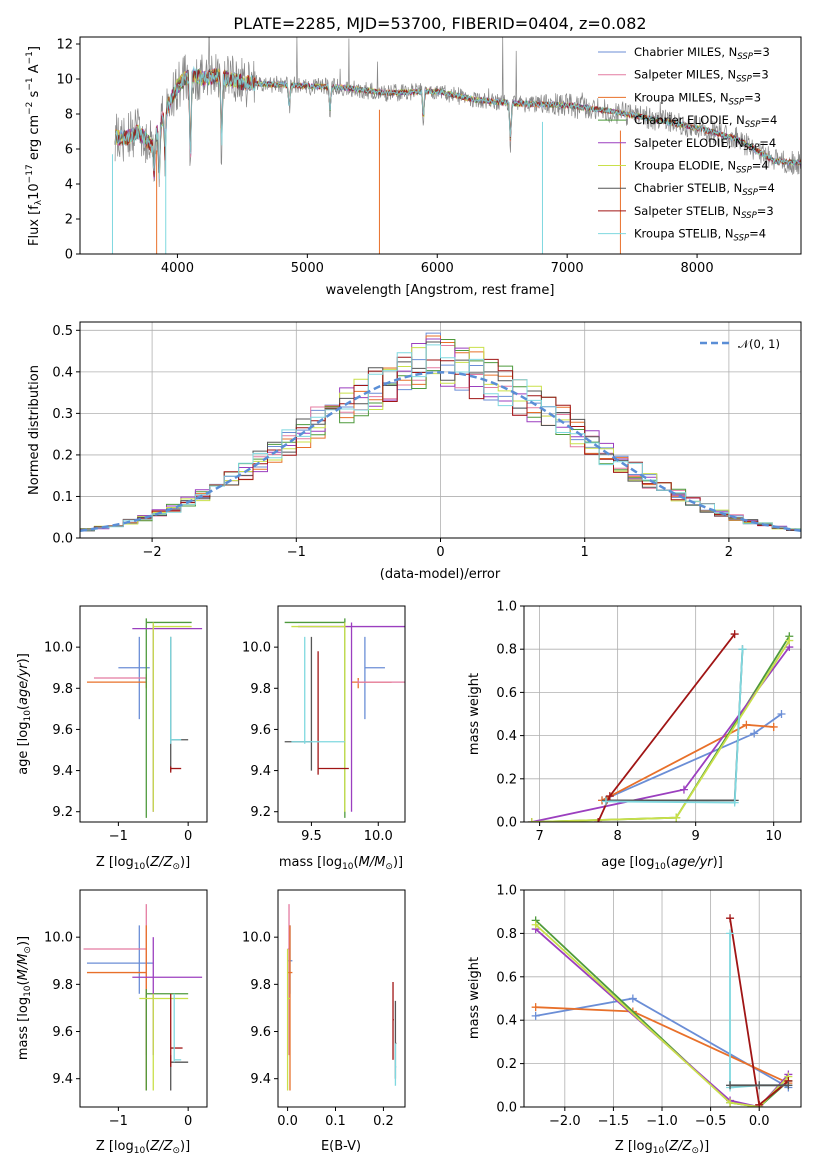  I want to click on y-tick-label: 0, so click(69, 255).